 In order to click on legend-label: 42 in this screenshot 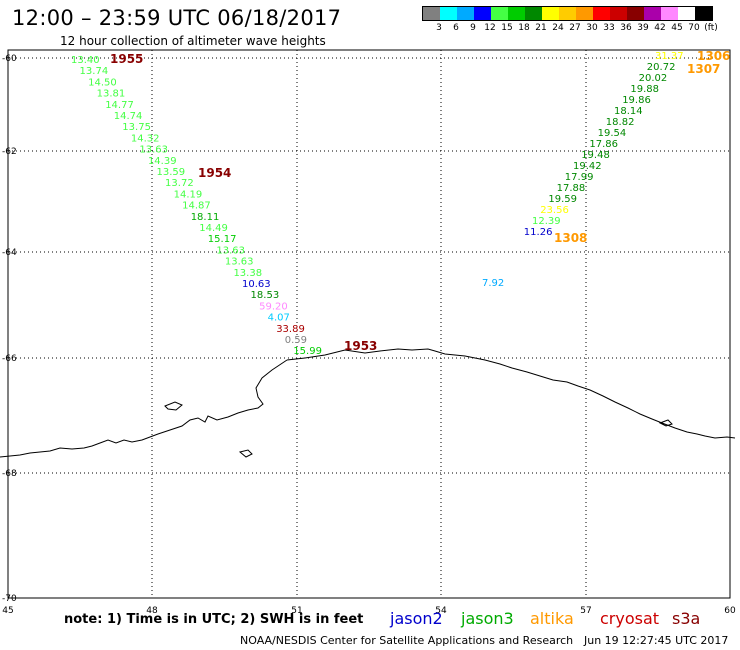, I will do `click(660, 28)`.